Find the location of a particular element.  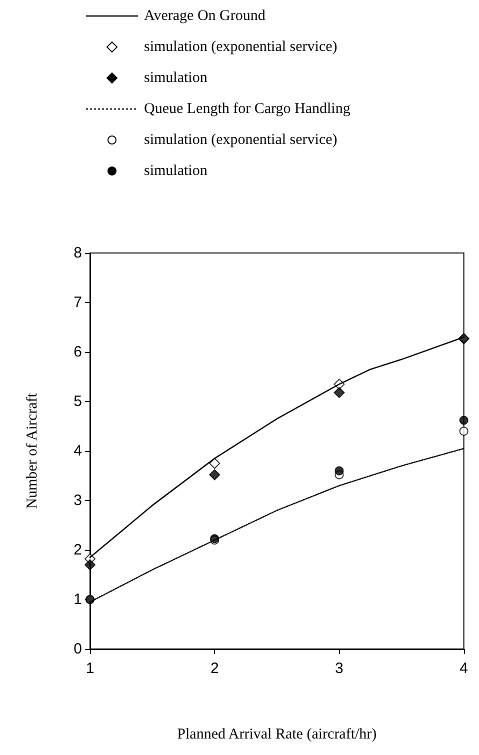

y-tick-label: 8 is located at coordinates (78, 253).